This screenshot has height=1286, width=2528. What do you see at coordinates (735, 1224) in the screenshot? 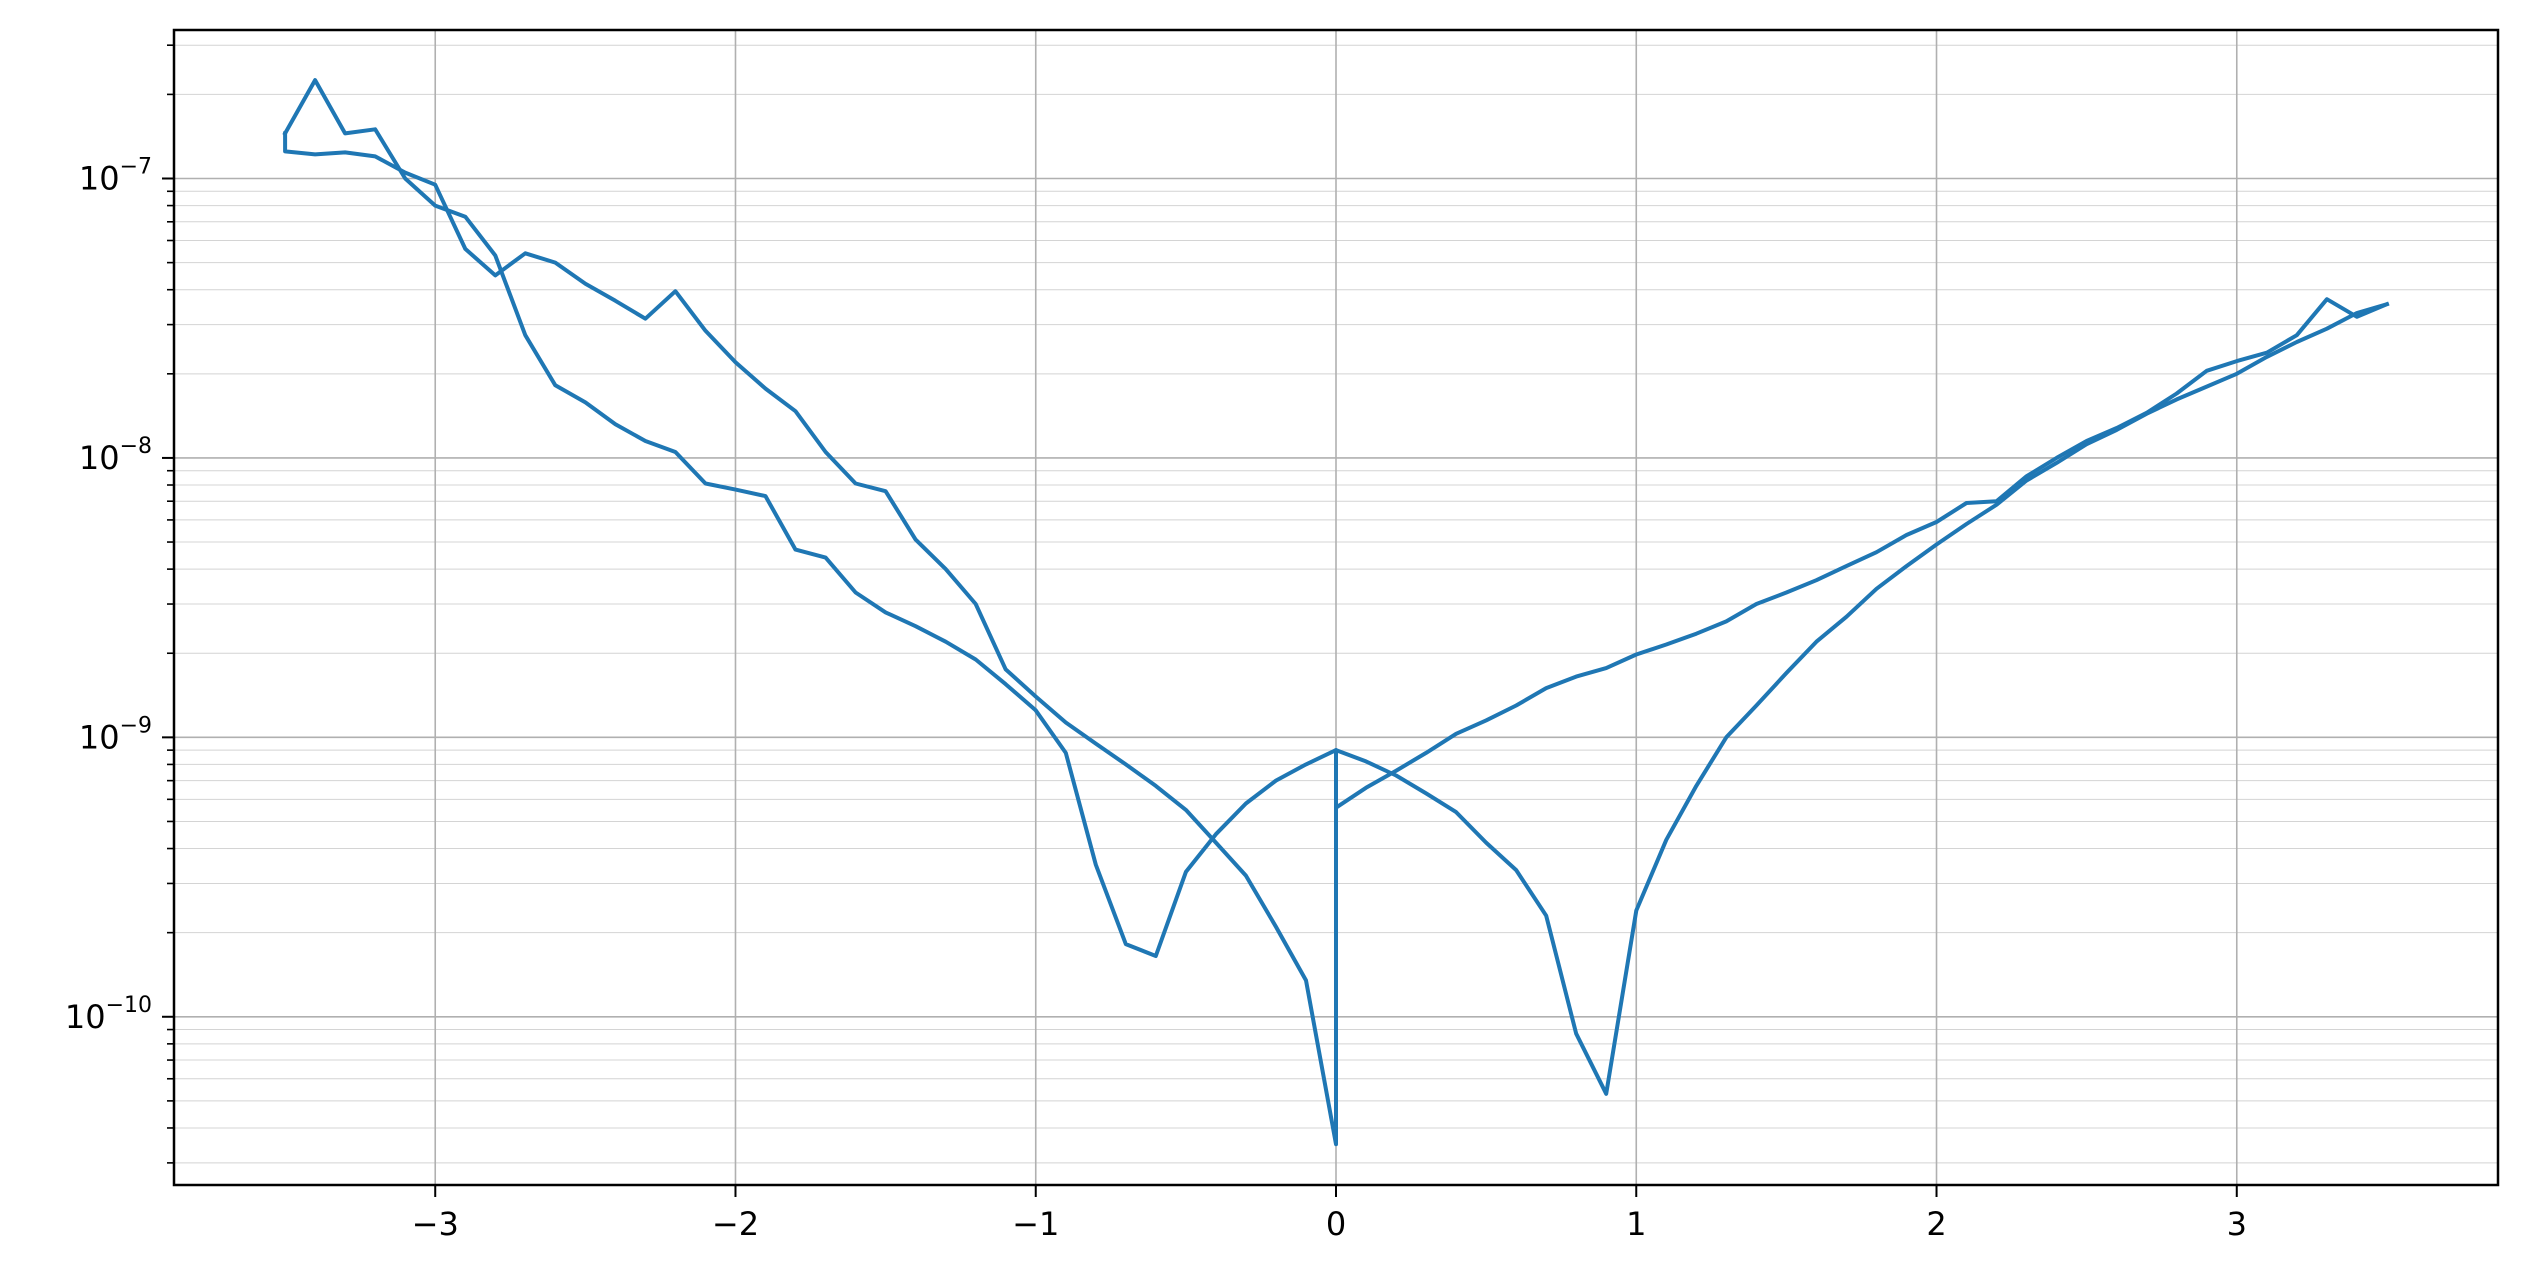
I see `x-tick-label: −2` at bounding box center [735, 1224].